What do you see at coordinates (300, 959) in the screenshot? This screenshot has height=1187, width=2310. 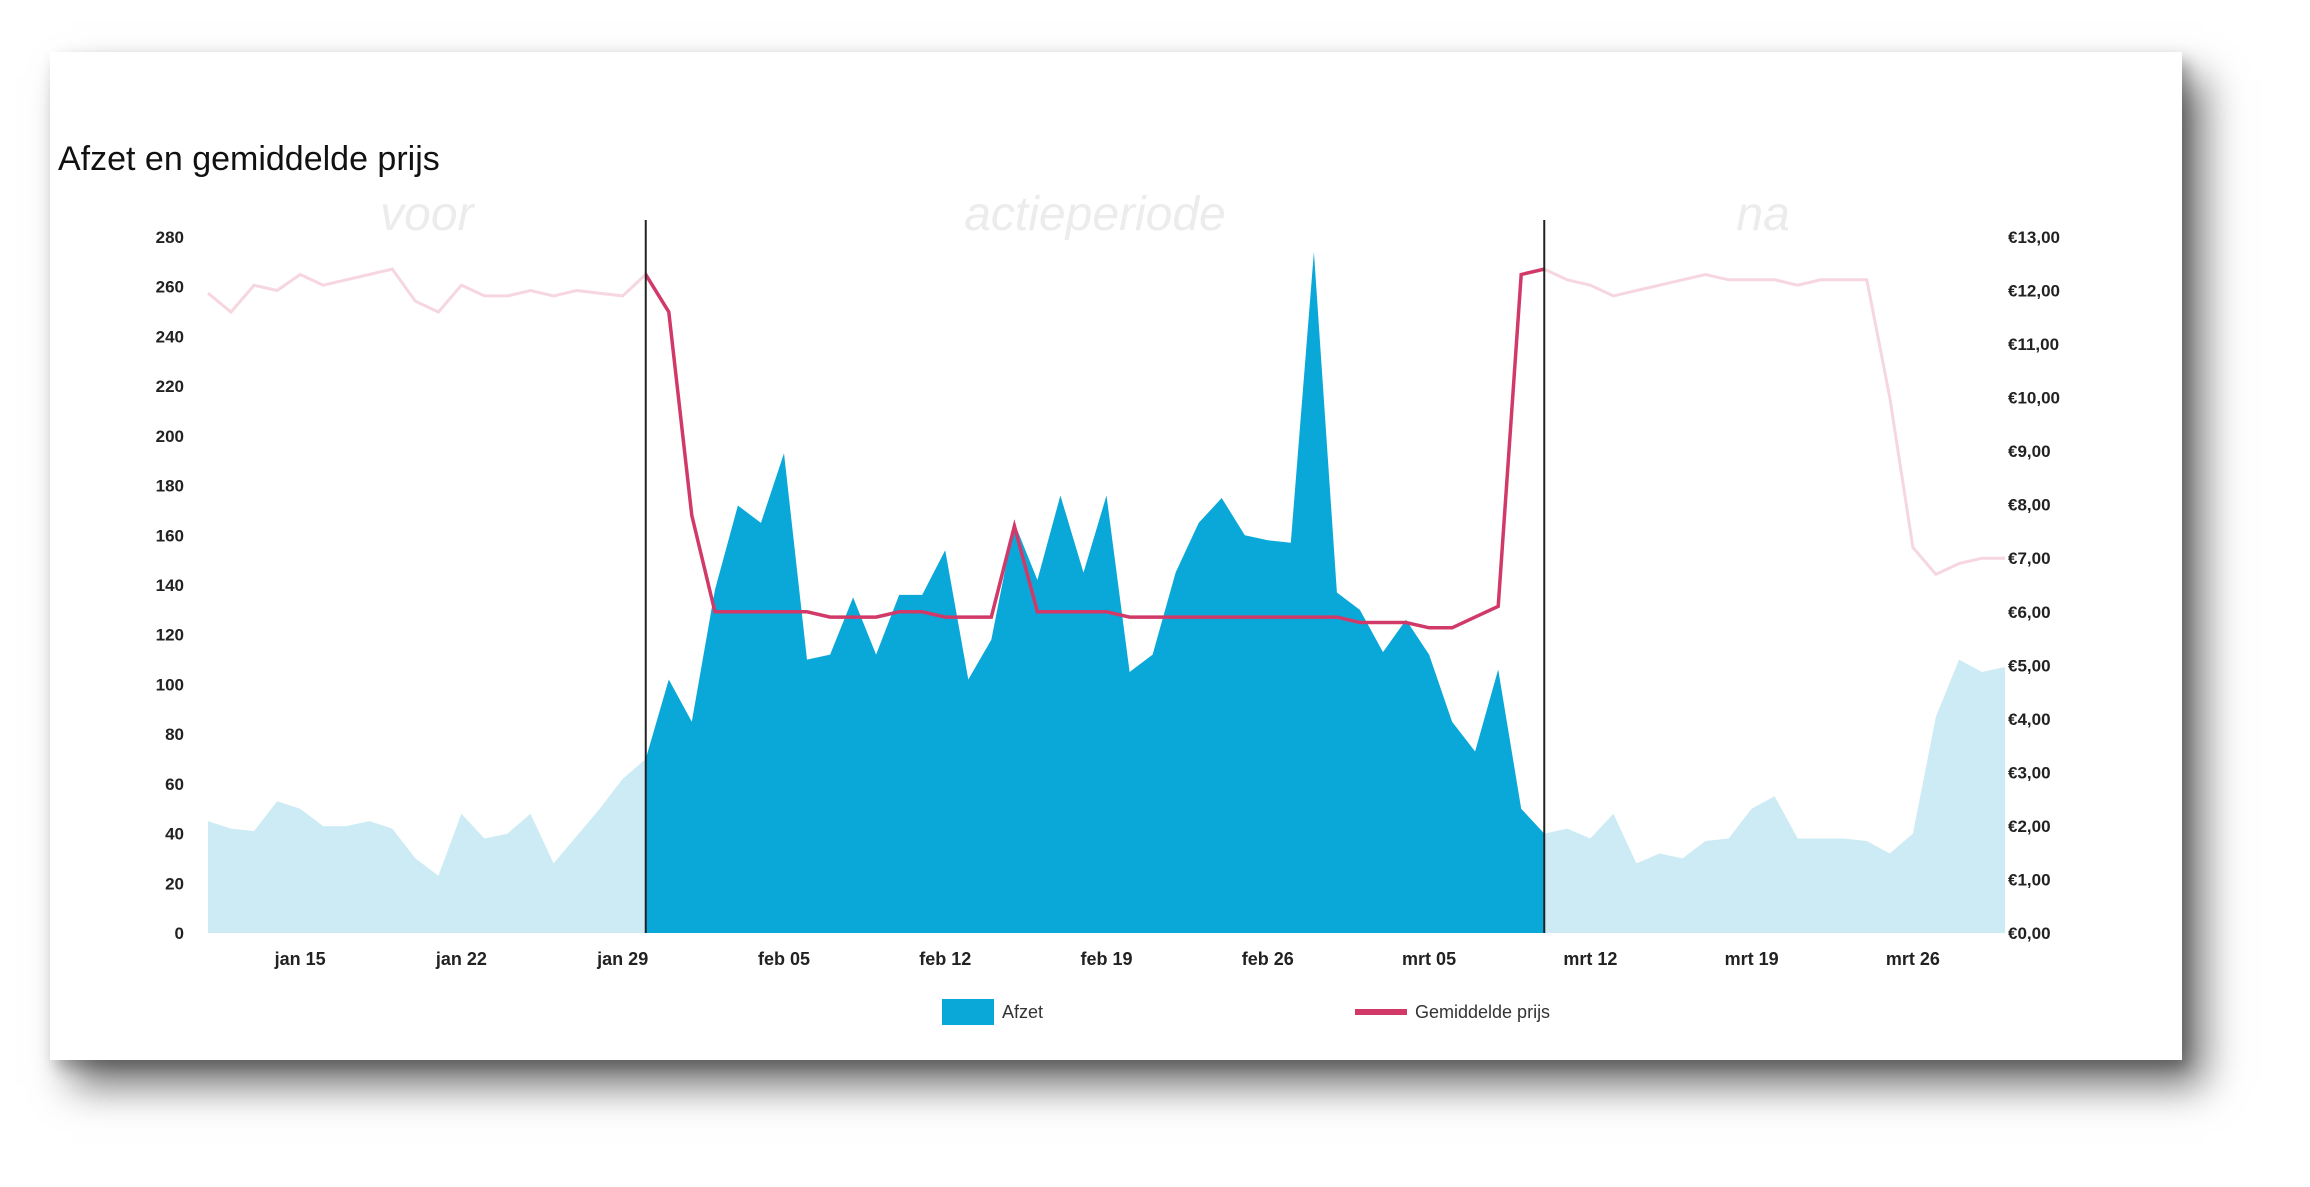 I see `x-tick-label: jan 15` at bounding box center [300, 959].